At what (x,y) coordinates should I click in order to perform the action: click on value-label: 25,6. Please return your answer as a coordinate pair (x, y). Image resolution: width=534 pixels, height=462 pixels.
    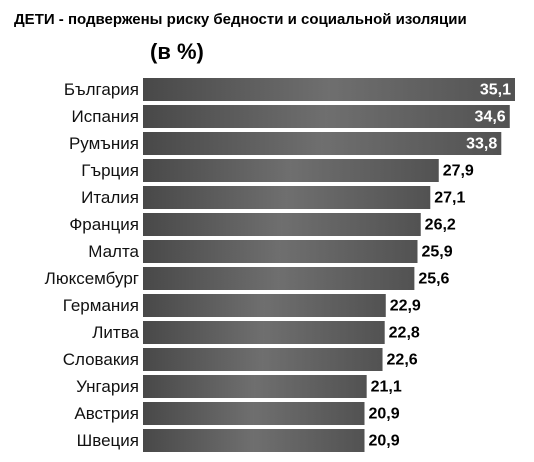
    Looking at the image, I should click on (433, 279).